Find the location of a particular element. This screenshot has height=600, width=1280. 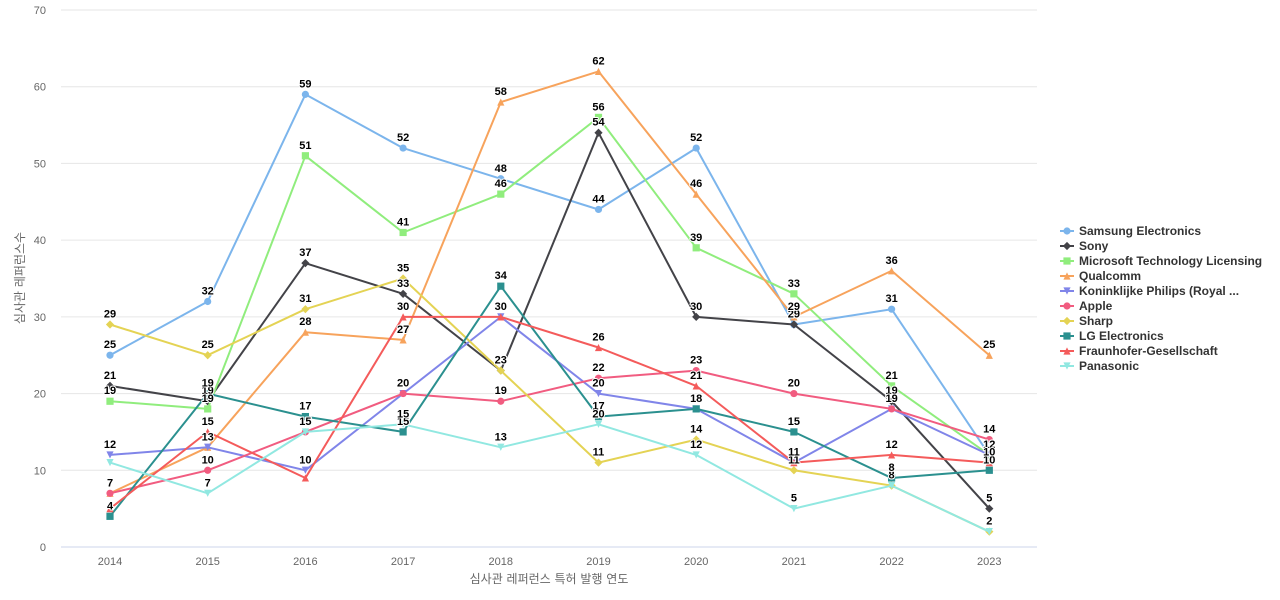

data-label-sharp: 35 is located at coordinates (403, 269).